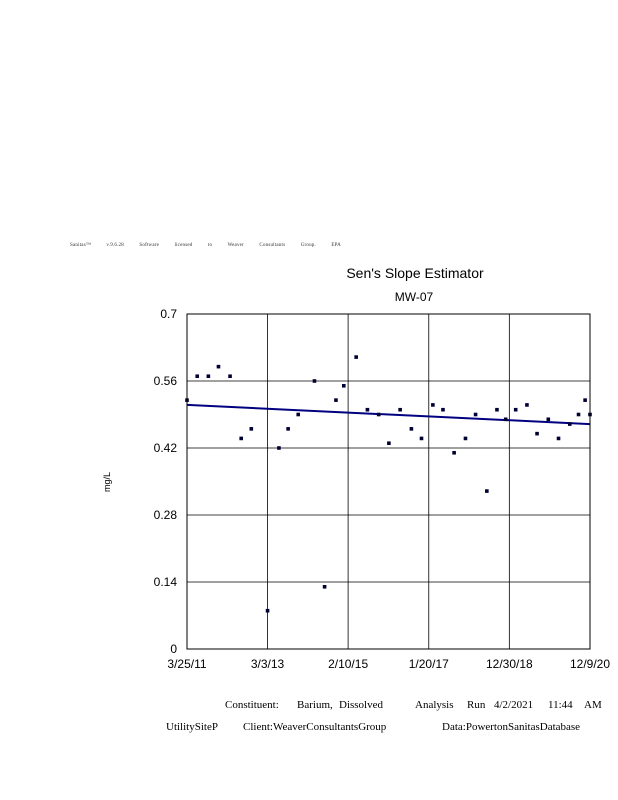  I want to click on banner-part: Weaver, so click(235, 245).